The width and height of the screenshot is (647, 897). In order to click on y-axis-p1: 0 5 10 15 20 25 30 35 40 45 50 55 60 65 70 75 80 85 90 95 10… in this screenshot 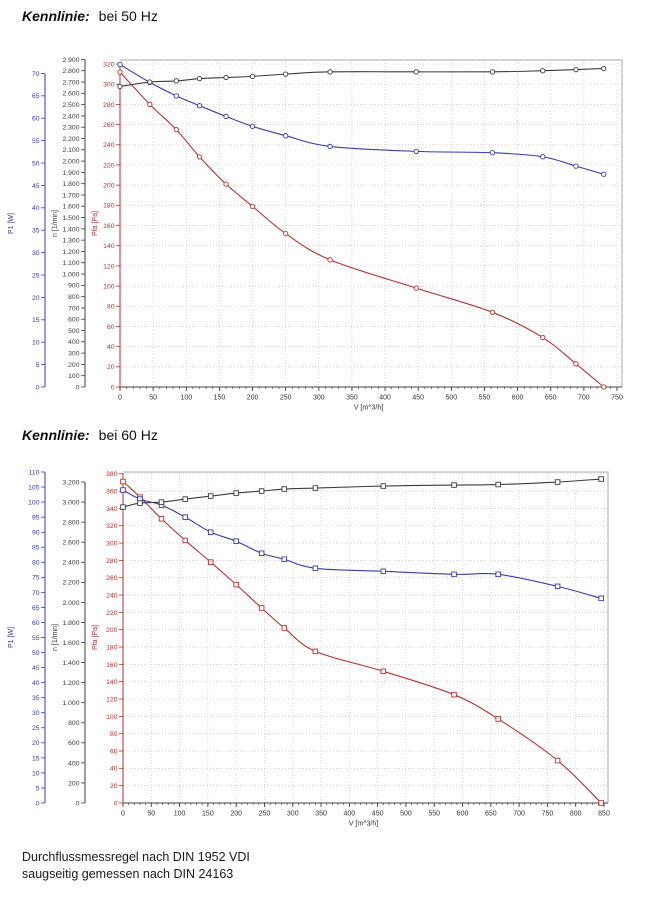, I will do `click(27, 638)`.